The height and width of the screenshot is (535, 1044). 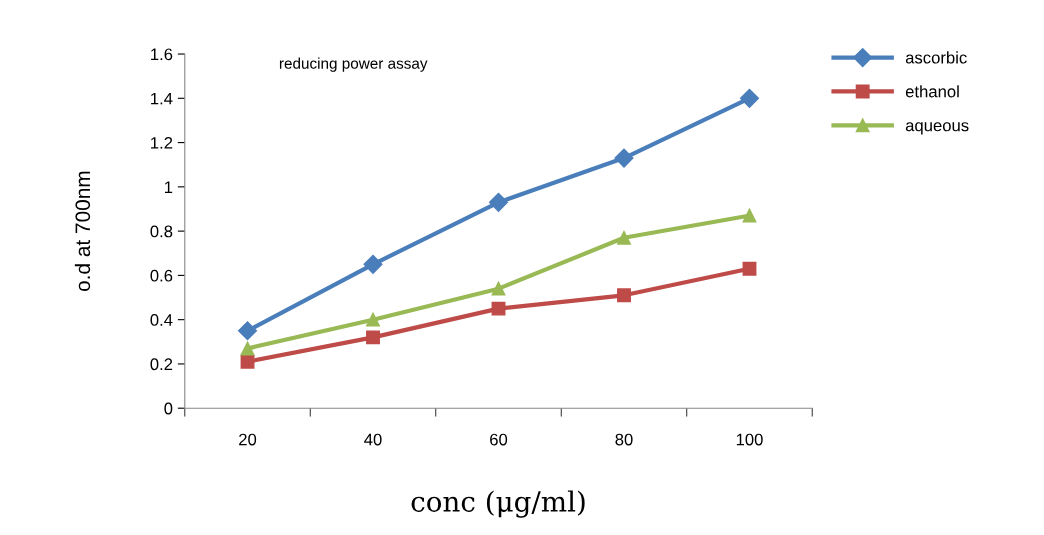 What do you see at coordinates (937, 128) in the screenshot?
I see `legend-label: aqueous` at bounding box center [937, 128].